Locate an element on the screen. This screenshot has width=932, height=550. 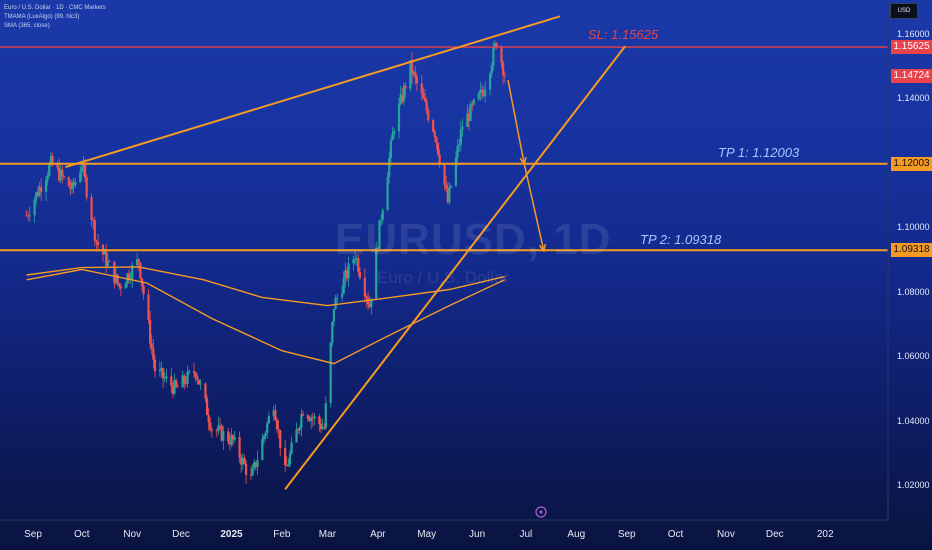
arrow-head-icon is located at coordinates (542, 248).